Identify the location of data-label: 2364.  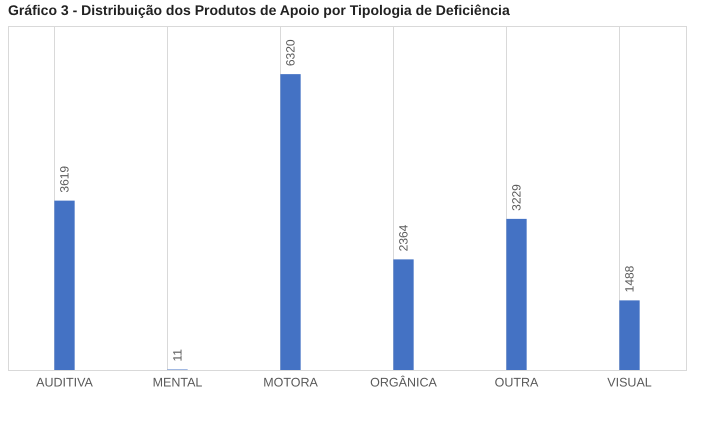
(403, 238).